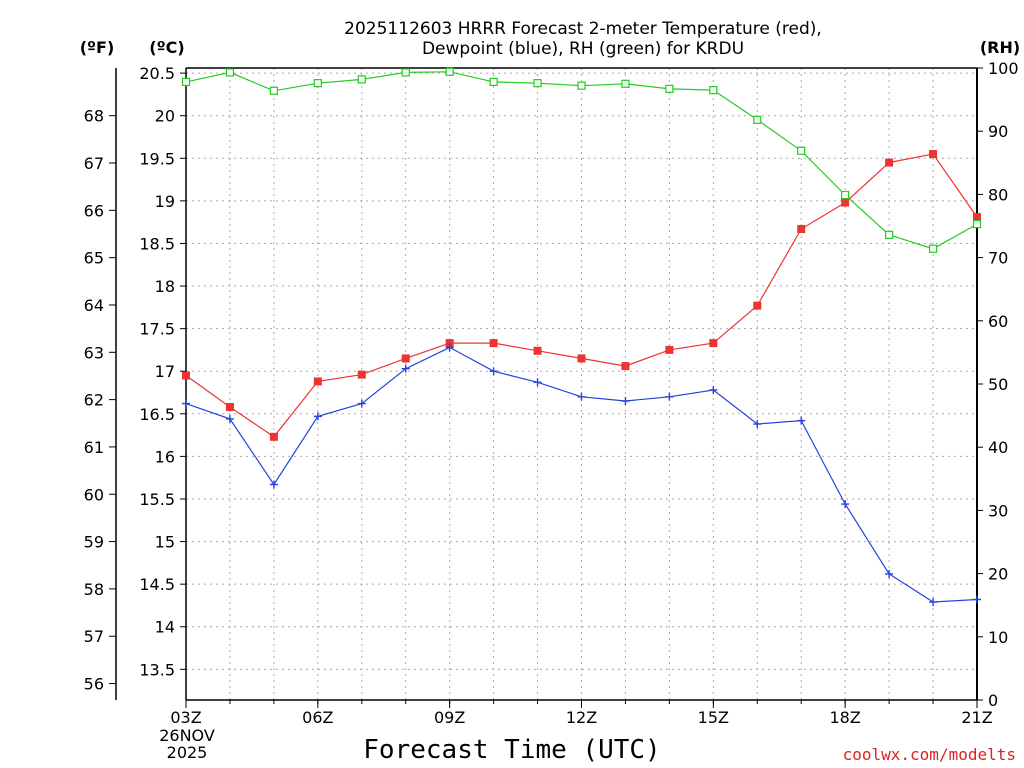 The height and width of the screenshot is (768, 1024). Describe the element at coordinates (845, 717) in the screenshot. I see `x-tick-label: 18Z` at that location.